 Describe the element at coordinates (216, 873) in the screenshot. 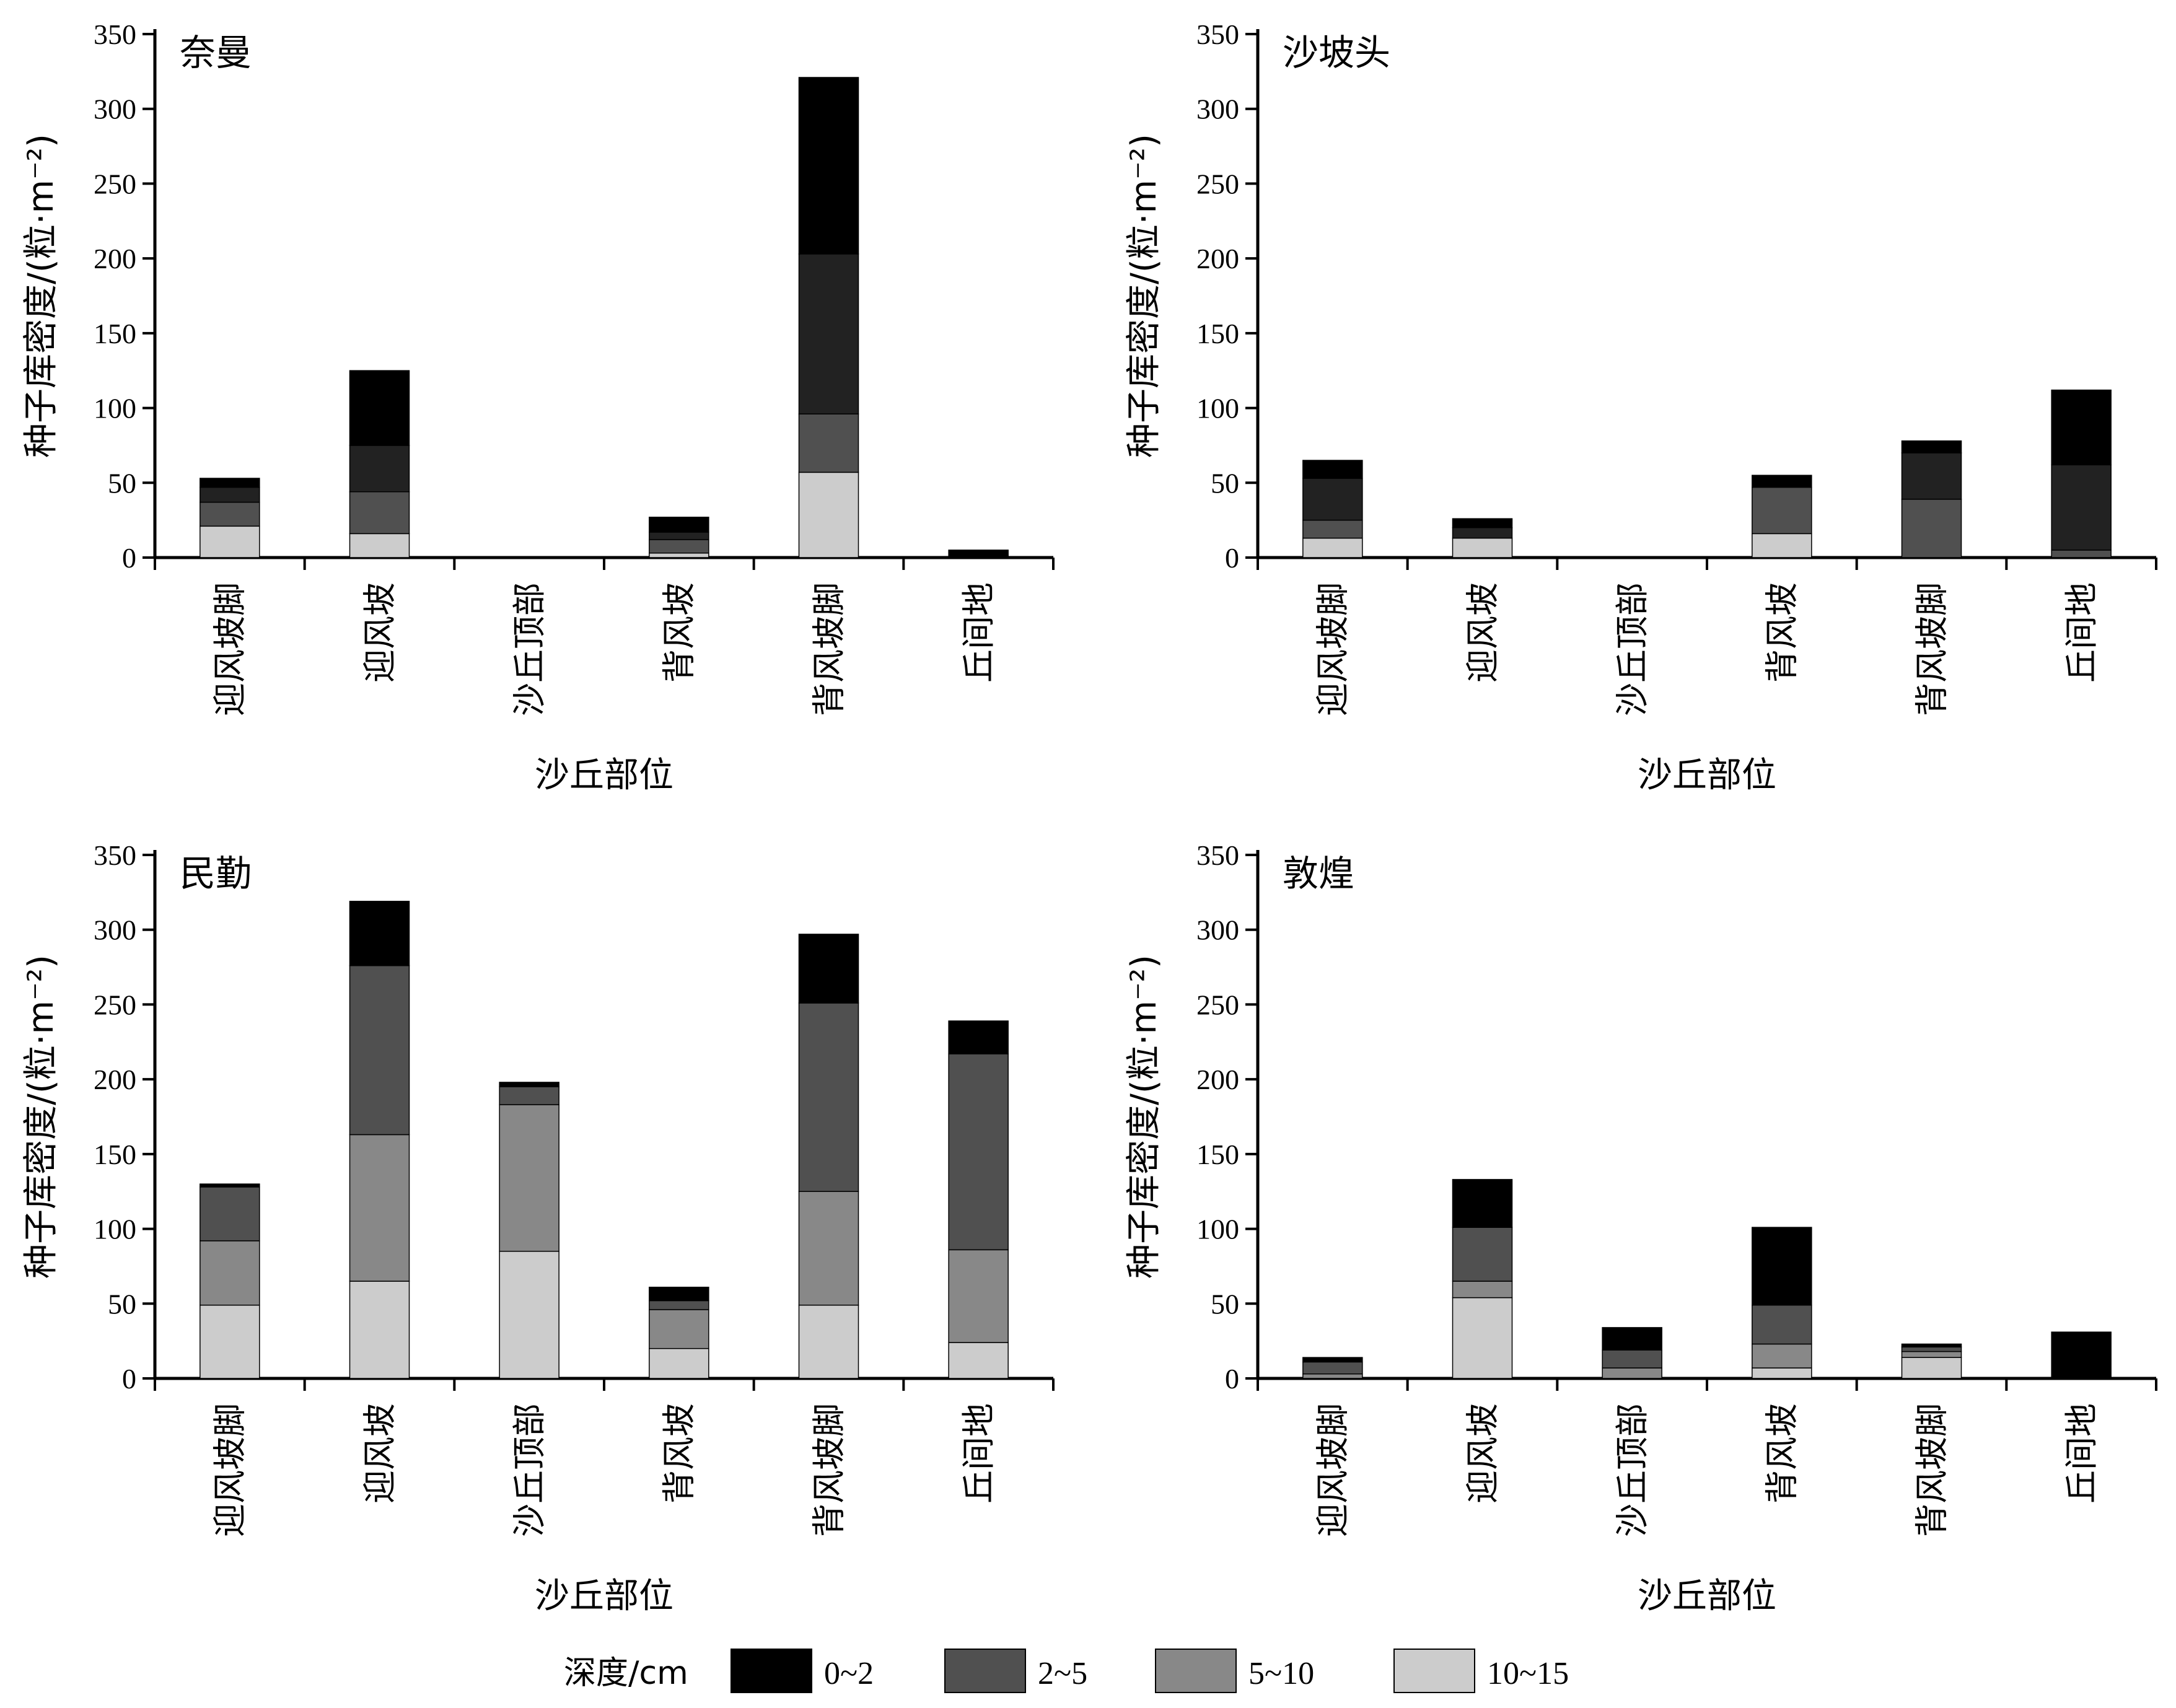

I see `panel-title: 民勤` at that location.